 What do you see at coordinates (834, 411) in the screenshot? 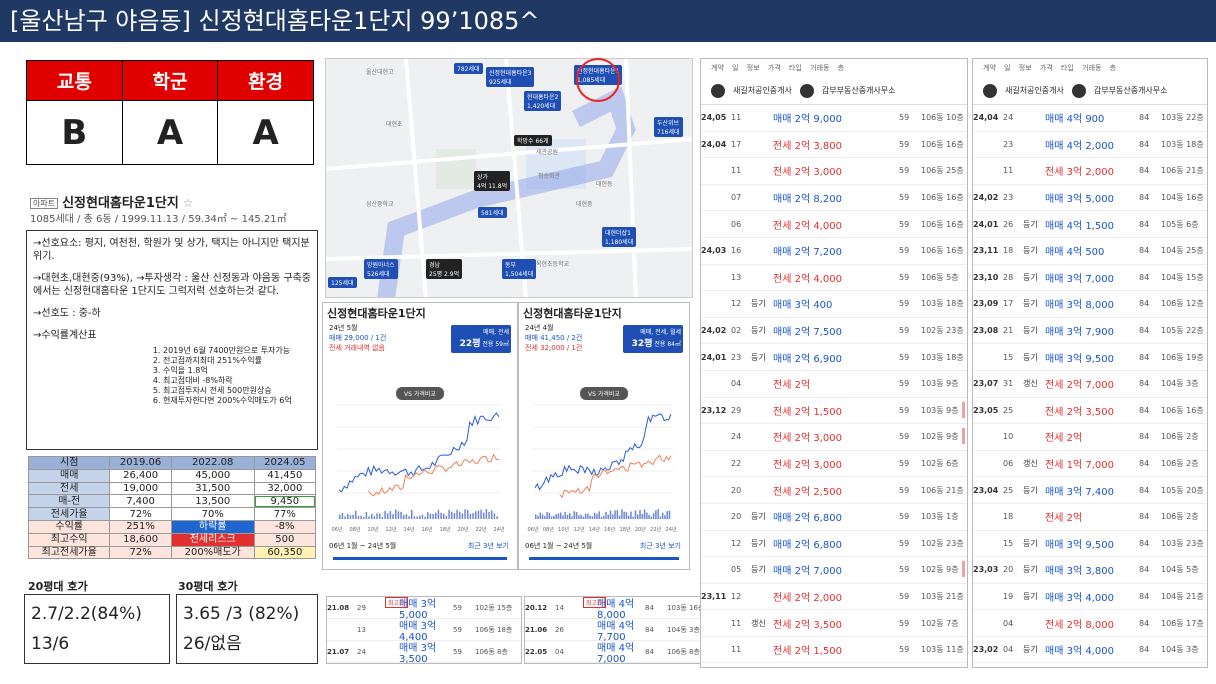
I see `tx-row: 23,12 29 전세 2억 1,500 59 103동 9층` at bounding box center [834, 411].